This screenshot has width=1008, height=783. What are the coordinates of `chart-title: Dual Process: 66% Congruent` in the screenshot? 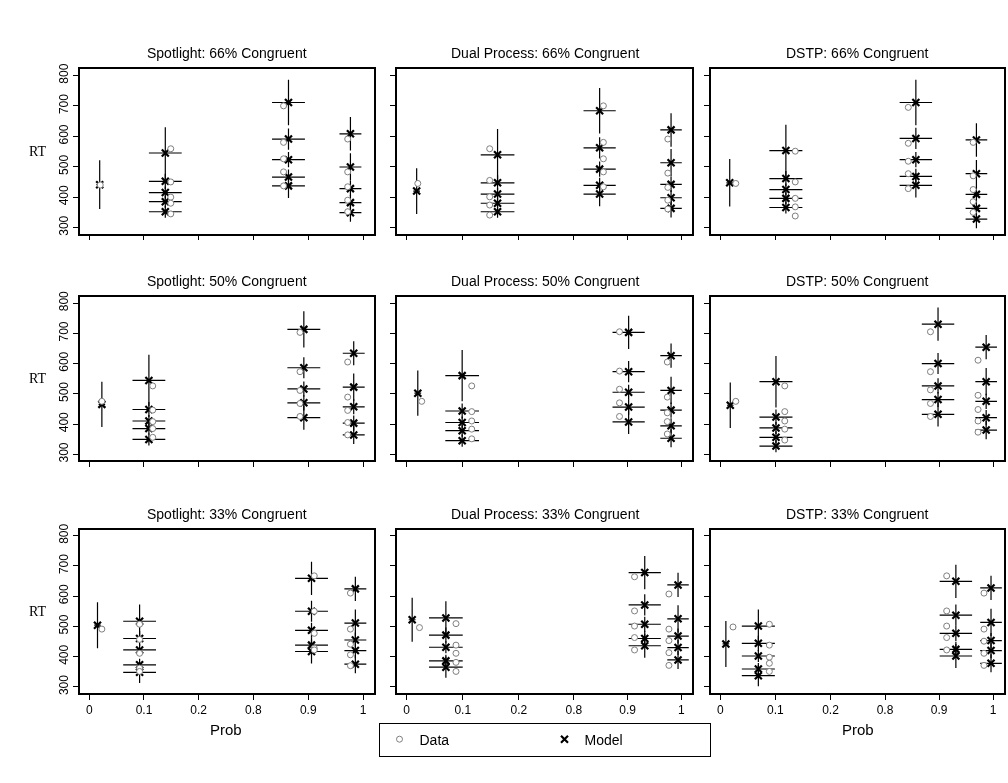 It's located at (545, 53).